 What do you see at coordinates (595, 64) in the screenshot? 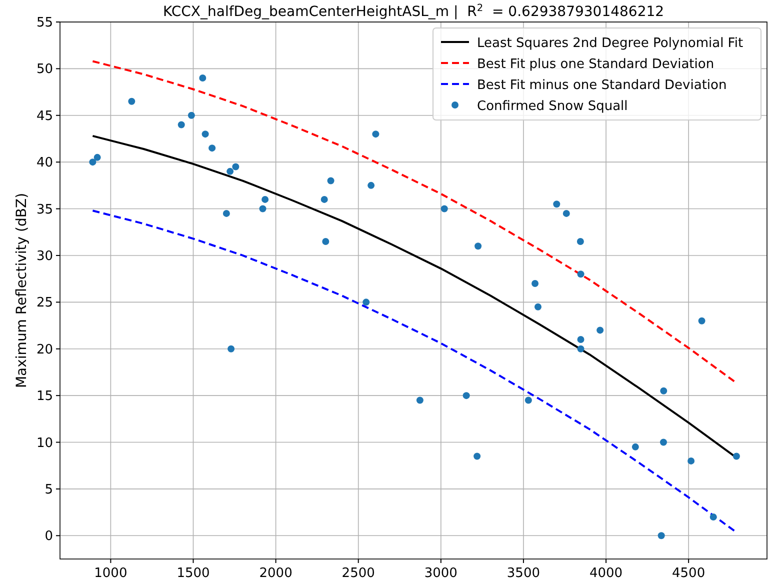
I see `legend-label: Best Fit plus one Standard Deviation` at bounding box center [595, 64].